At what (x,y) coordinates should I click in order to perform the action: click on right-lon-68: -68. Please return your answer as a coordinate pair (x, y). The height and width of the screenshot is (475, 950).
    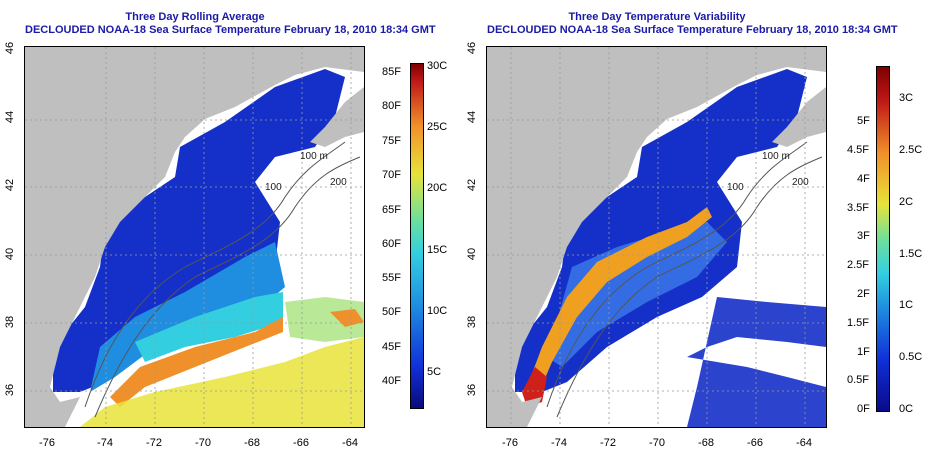
    Looking at the image, I should click on (706, 443).